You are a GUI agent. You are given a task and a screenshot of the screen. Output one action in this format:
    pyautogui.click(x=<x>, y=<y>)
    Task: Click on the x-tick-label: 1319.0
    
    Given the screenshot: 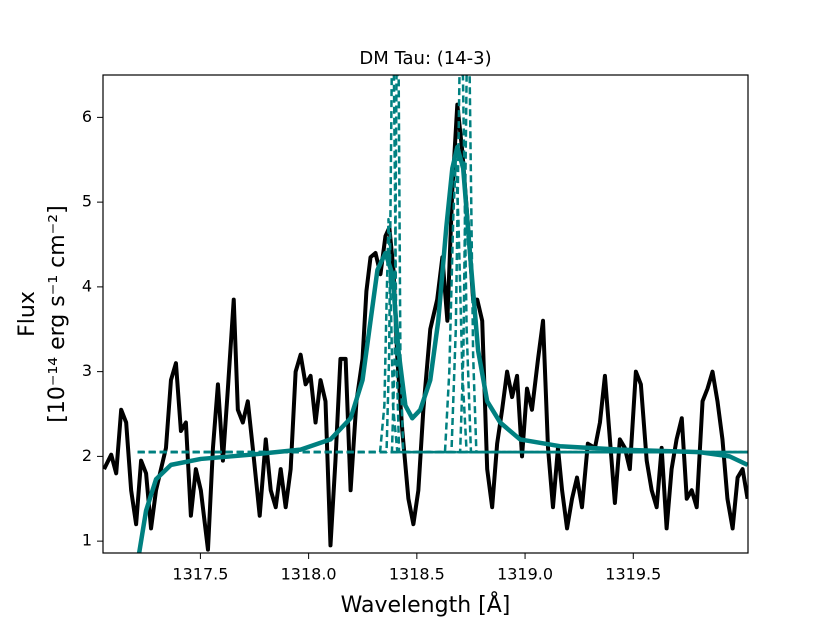 What is the action you would take?
    pyautogui.click(x=525, y=574)
    